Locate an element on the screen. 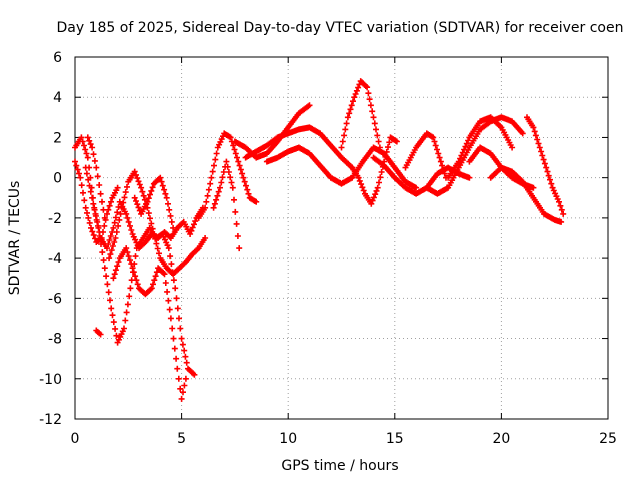 The image size is (640, 480). series-arc7 is located at coordinates (226, 205).